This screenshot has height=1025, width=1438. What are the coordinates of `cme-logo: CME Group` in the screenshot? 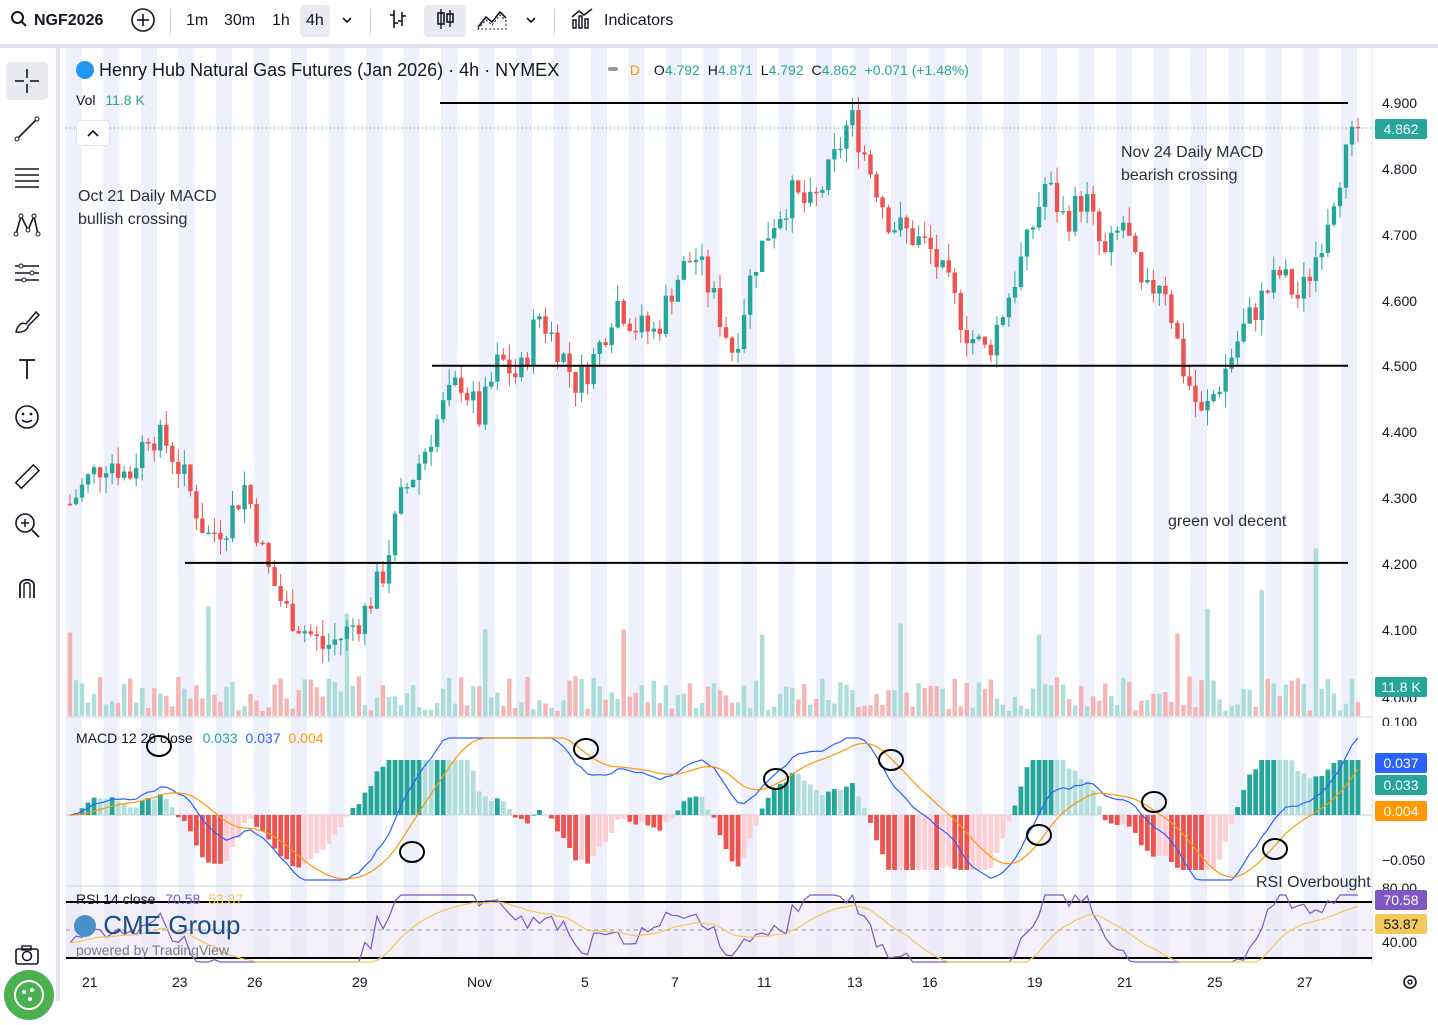 It's located at (157, 925).